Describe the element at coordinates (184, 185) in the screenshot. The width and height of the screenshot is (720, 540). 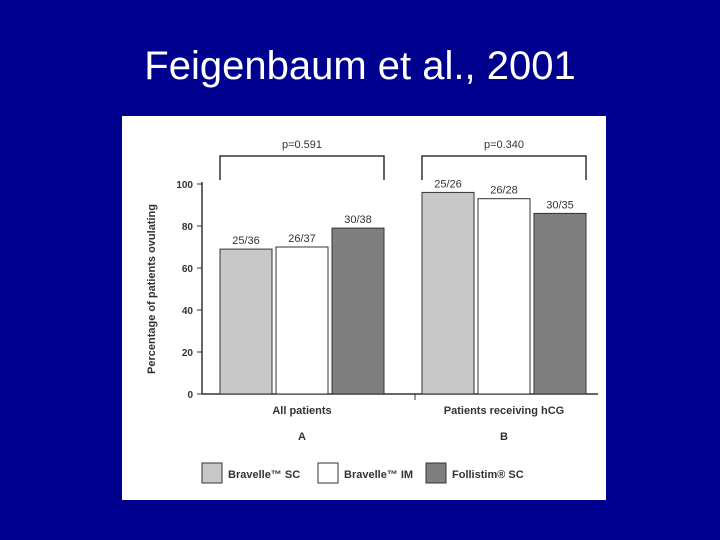
I see `y-tick-label: 100` at that location.